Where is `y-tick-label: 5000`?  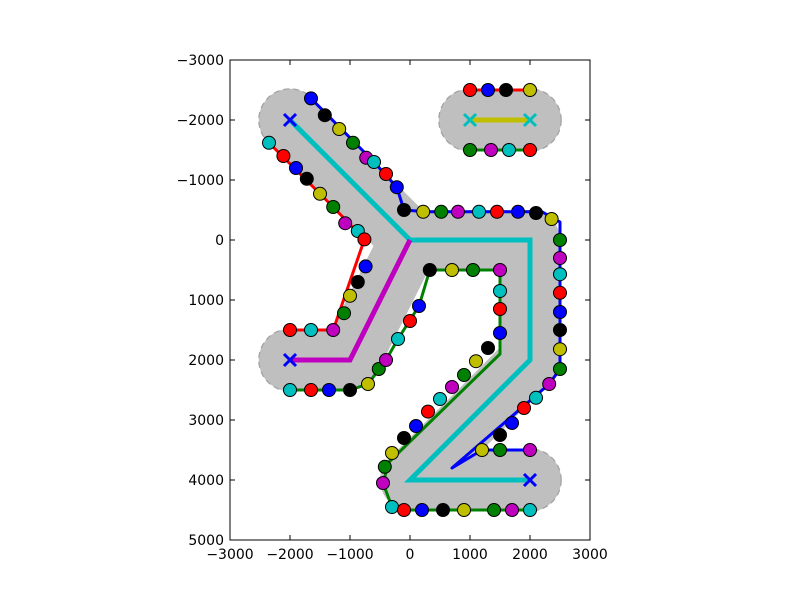 y-tick-label: 5000 is located at coordinates (206, 541).